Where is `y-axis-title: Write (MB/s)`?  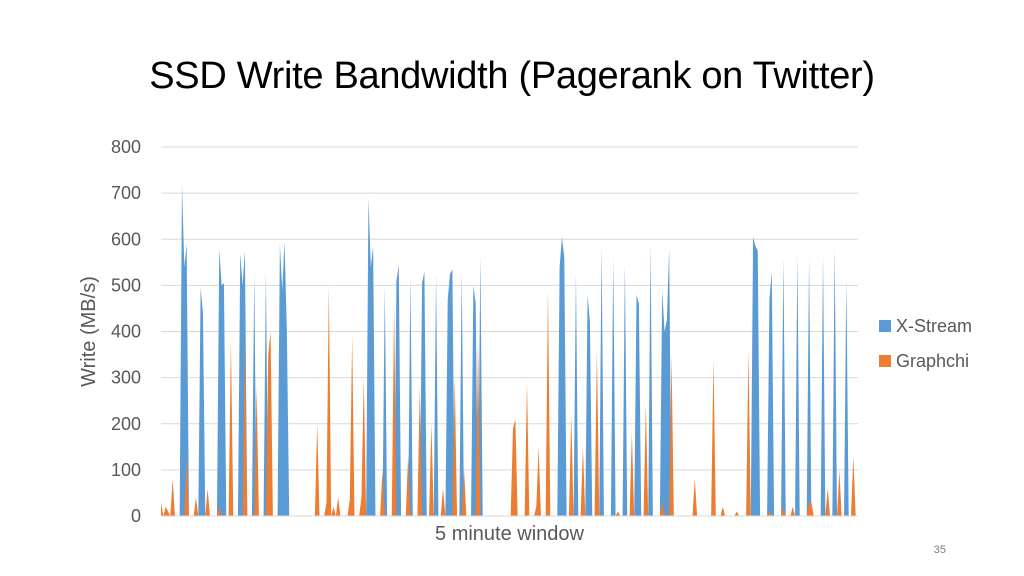
y-axis-title: Write (MB/s) is located at coordinates (89, 331).